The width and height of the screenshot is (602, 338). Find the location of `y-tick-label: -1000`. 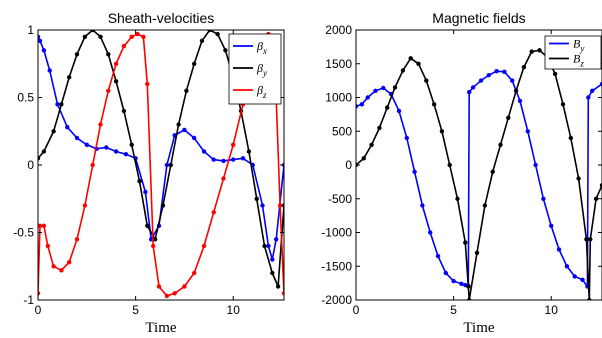

y-tick-label: -1000 is located at coordinates (336, 233).